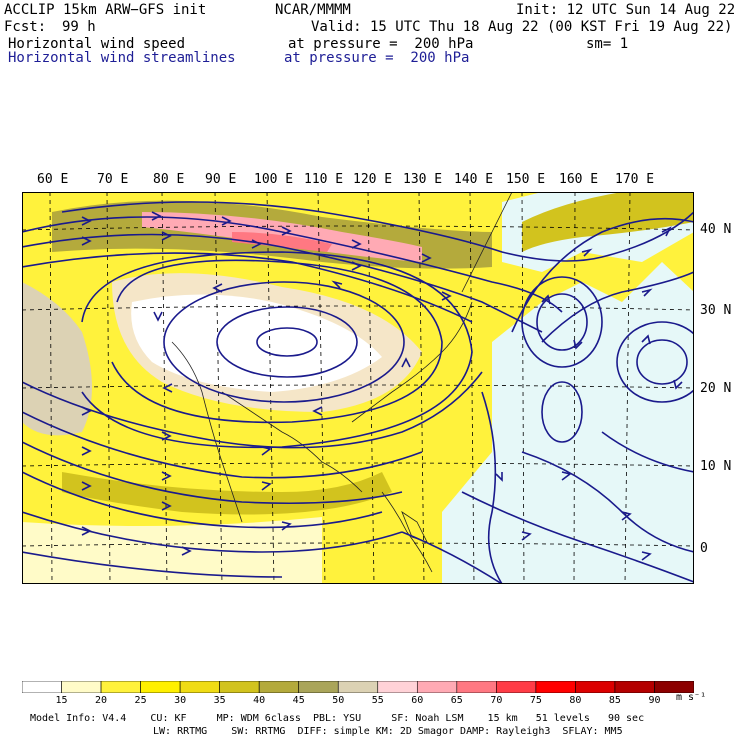  What do you see at coordinates (526, 179) in the screenshot?
I see `lon-label-150e: 150 E` at bounding box center [526, 179].